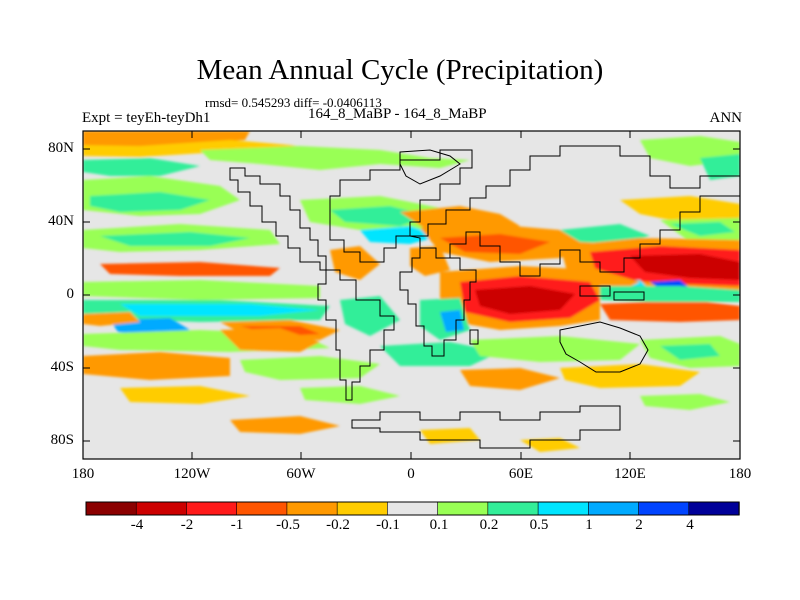 The width and height of the screenshot is (800, 600). What do you see at coordinates (270, 340) in the screenshot?
I see `anomaly-region-sm-orange-b` at bounding box center [270, 340].